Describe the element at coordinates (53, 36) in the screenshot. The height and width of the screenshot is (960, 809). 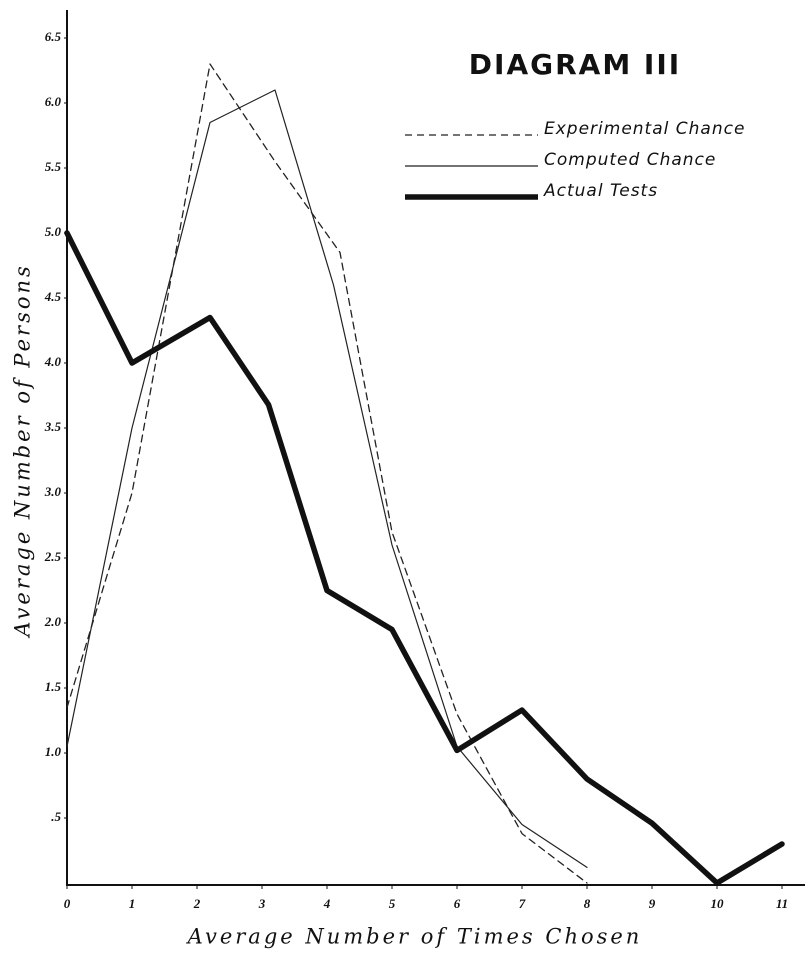
I see `y-tick-label: 6.5` at that location.